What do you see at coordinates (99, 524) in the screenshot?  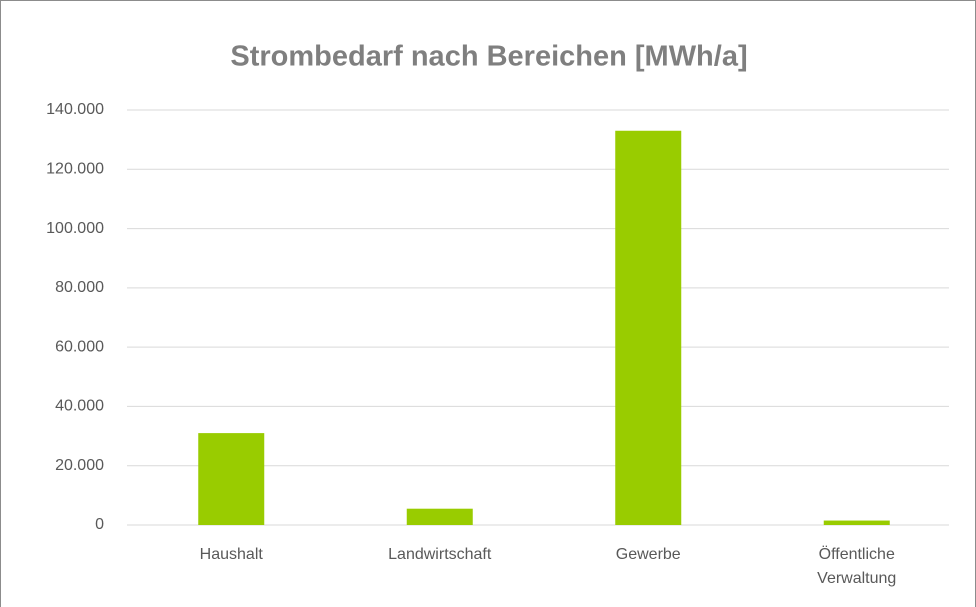 I see `y-tick-label: 0` at bounding box center [99, 524].